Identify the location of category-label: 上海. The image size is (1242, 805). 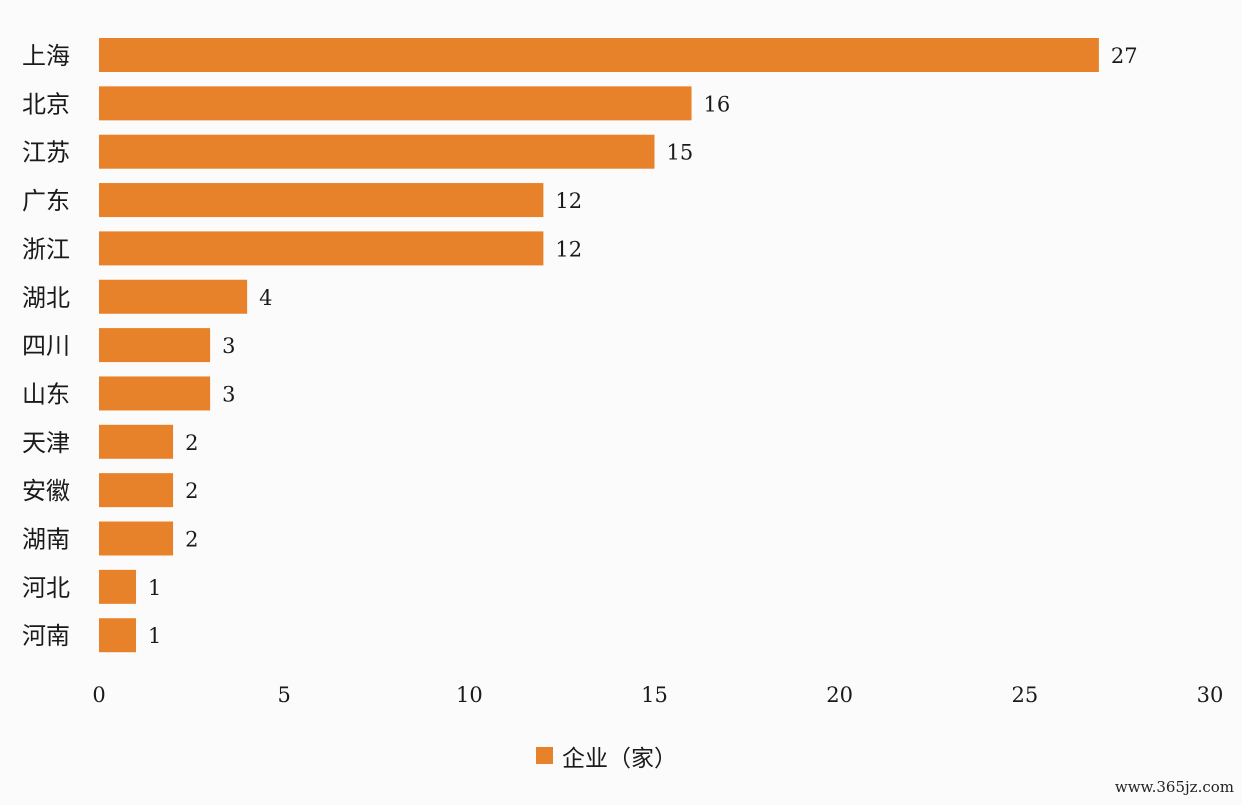
(46, 56).